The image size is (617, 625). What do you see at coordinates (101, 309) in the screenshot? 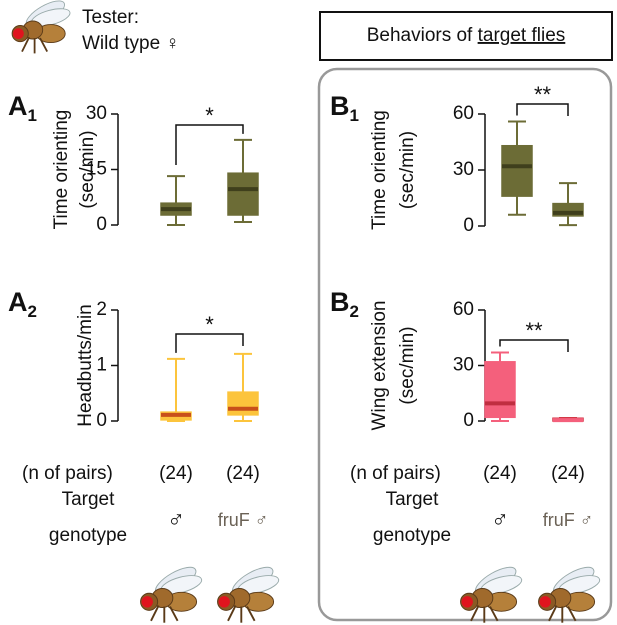
I see `y-tick-label: 2` at bounding box center [101, 309].